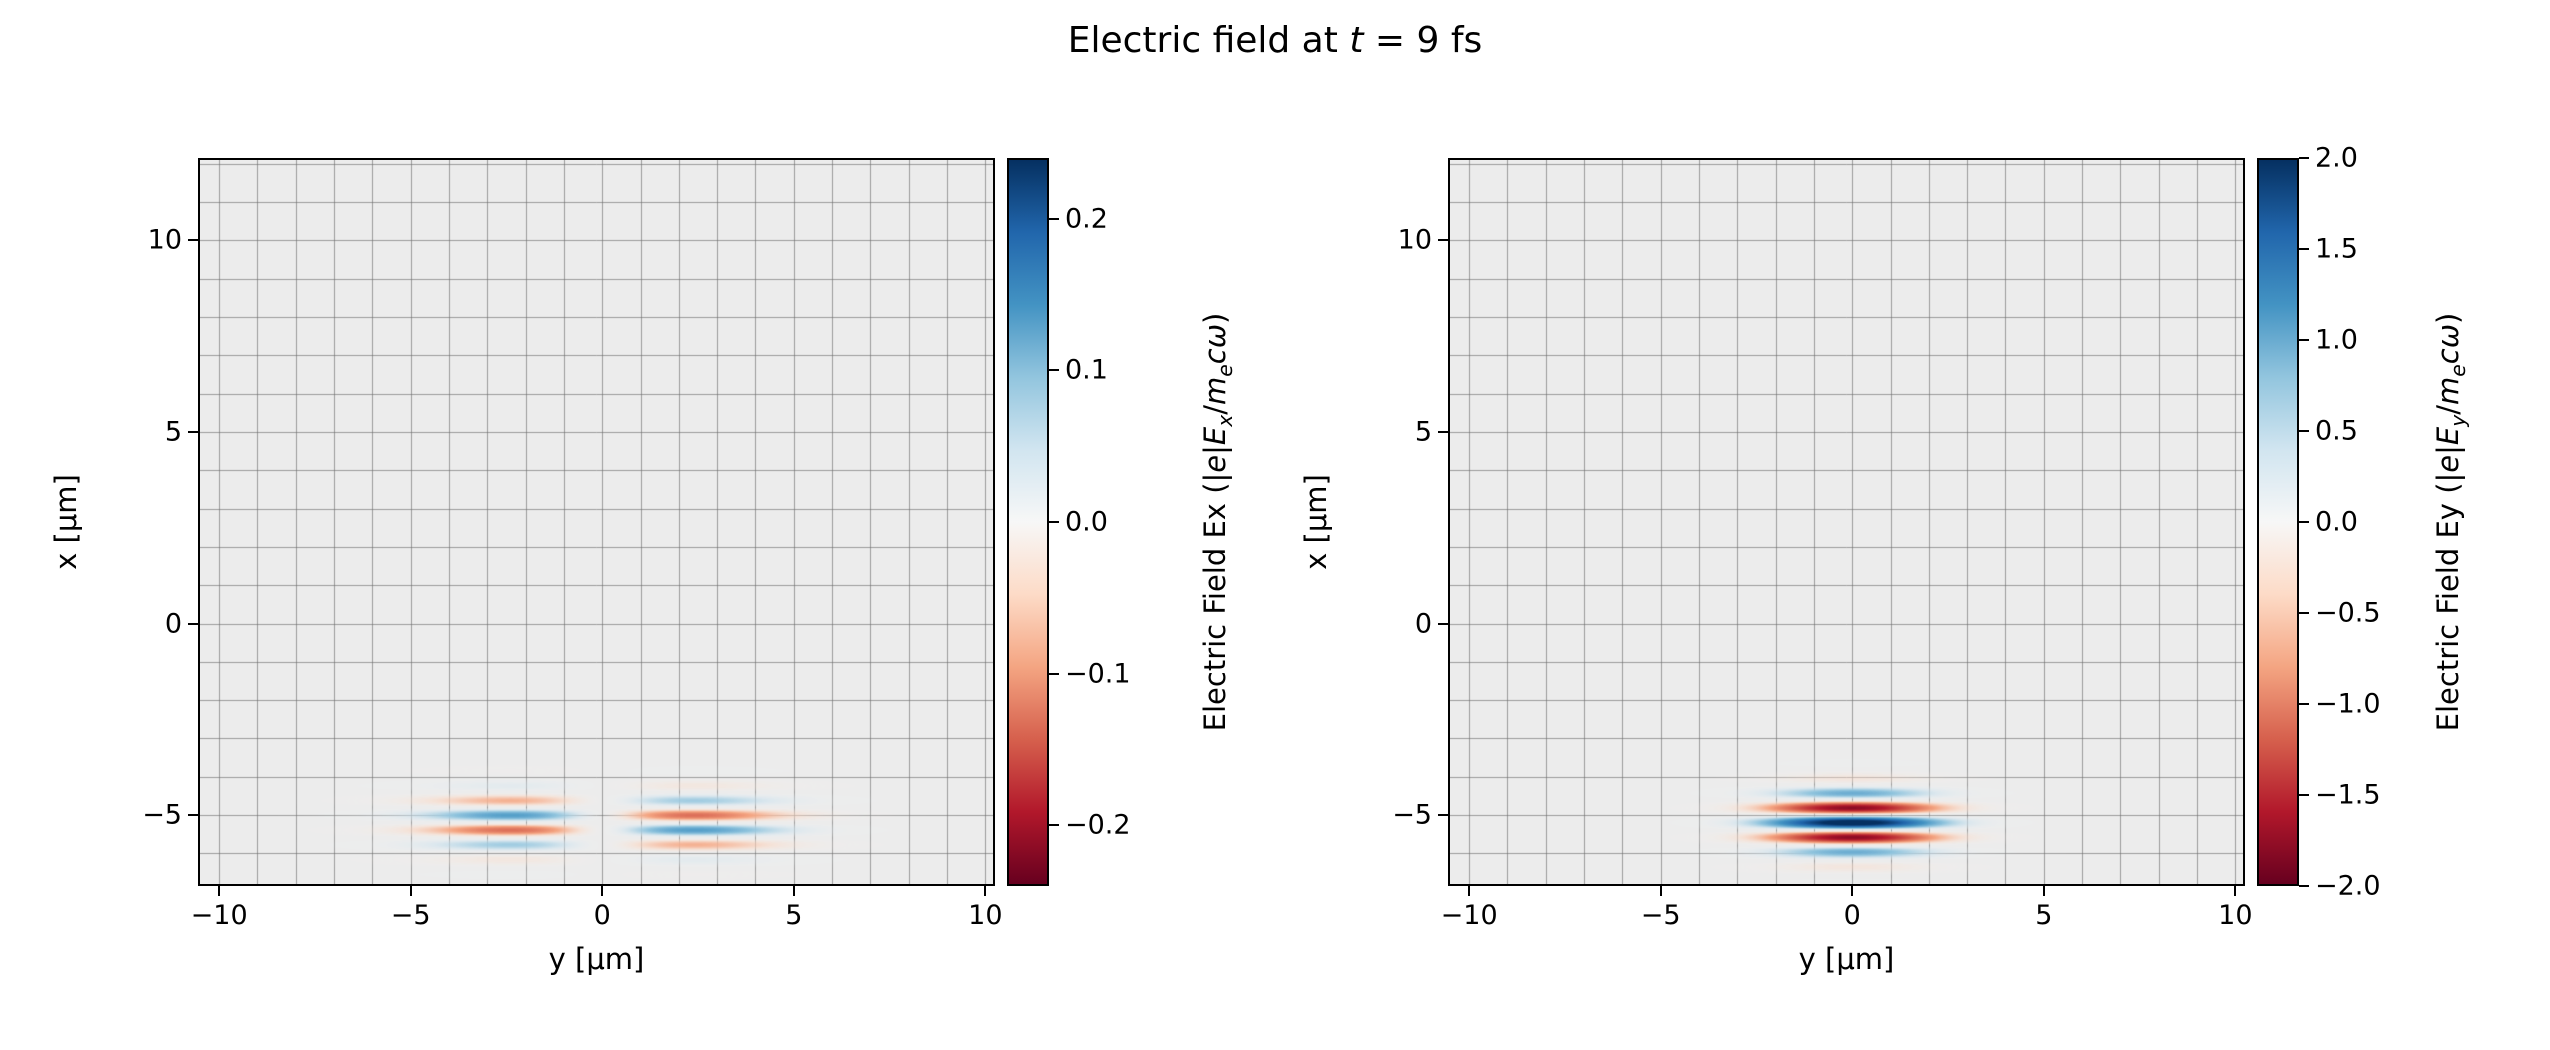 Image resolution: width=2550 pixels, height=1050 pixels. I want to click on y-tick-label-ey: 10, so click(1414, 240).